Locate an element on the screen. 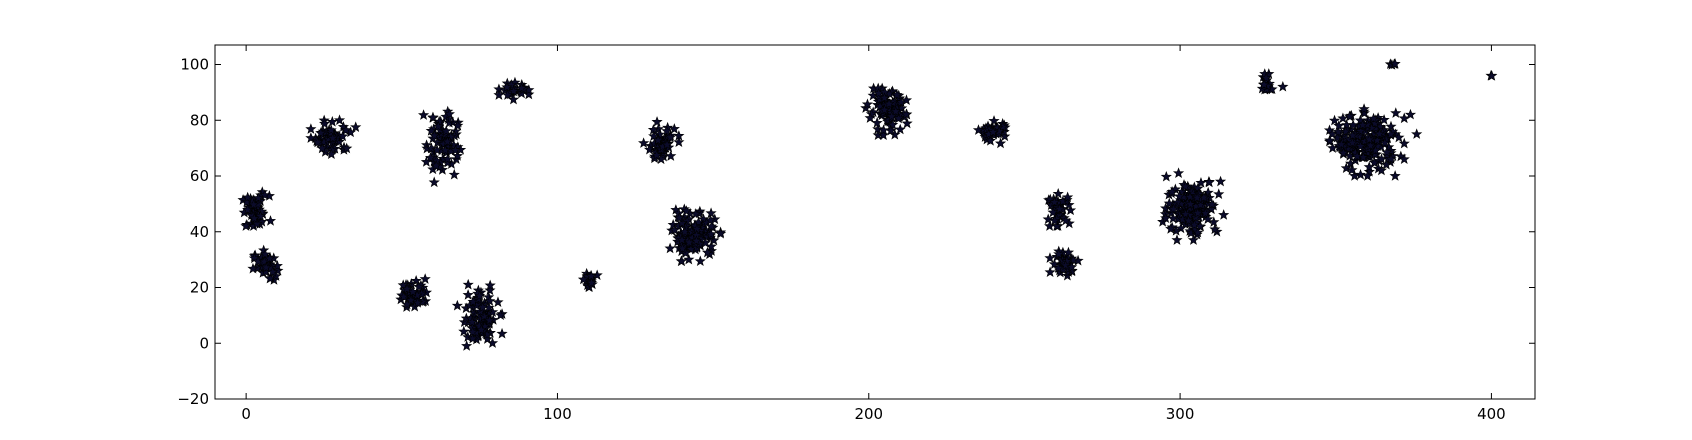 This screenshot has height=440, width=1692. y-tick-label: 0 is located at coordinates (204, 343).